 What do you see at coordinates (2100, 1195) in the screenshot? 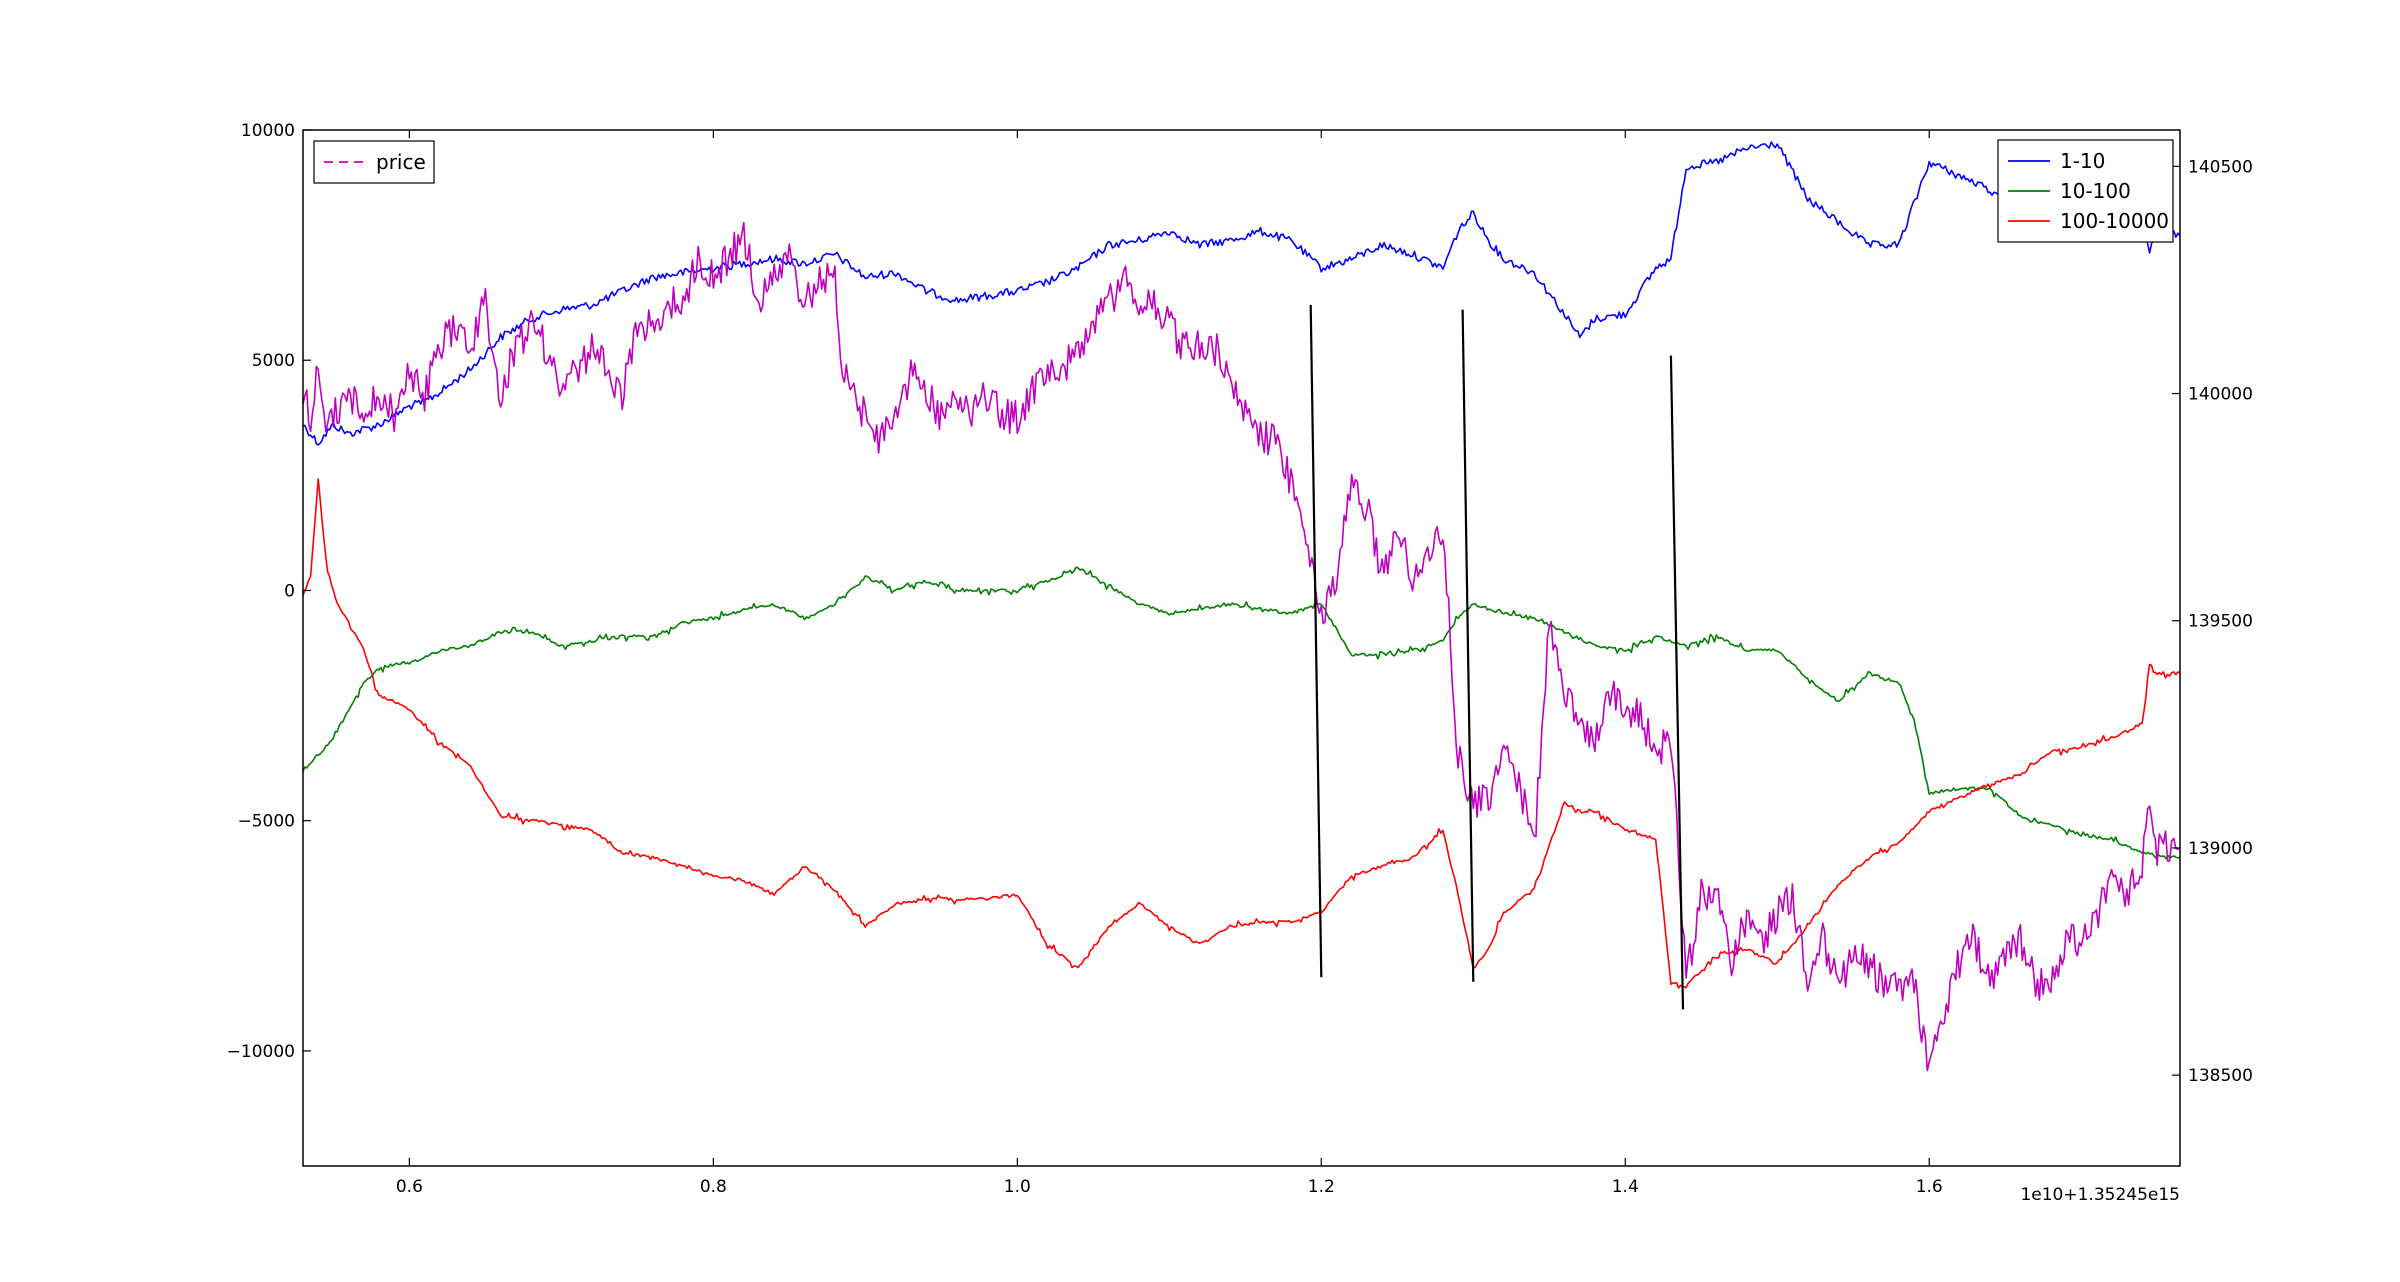
I see `x-offset-text: 1e10+1.35245e15` at bounding box center [2100, 1195].